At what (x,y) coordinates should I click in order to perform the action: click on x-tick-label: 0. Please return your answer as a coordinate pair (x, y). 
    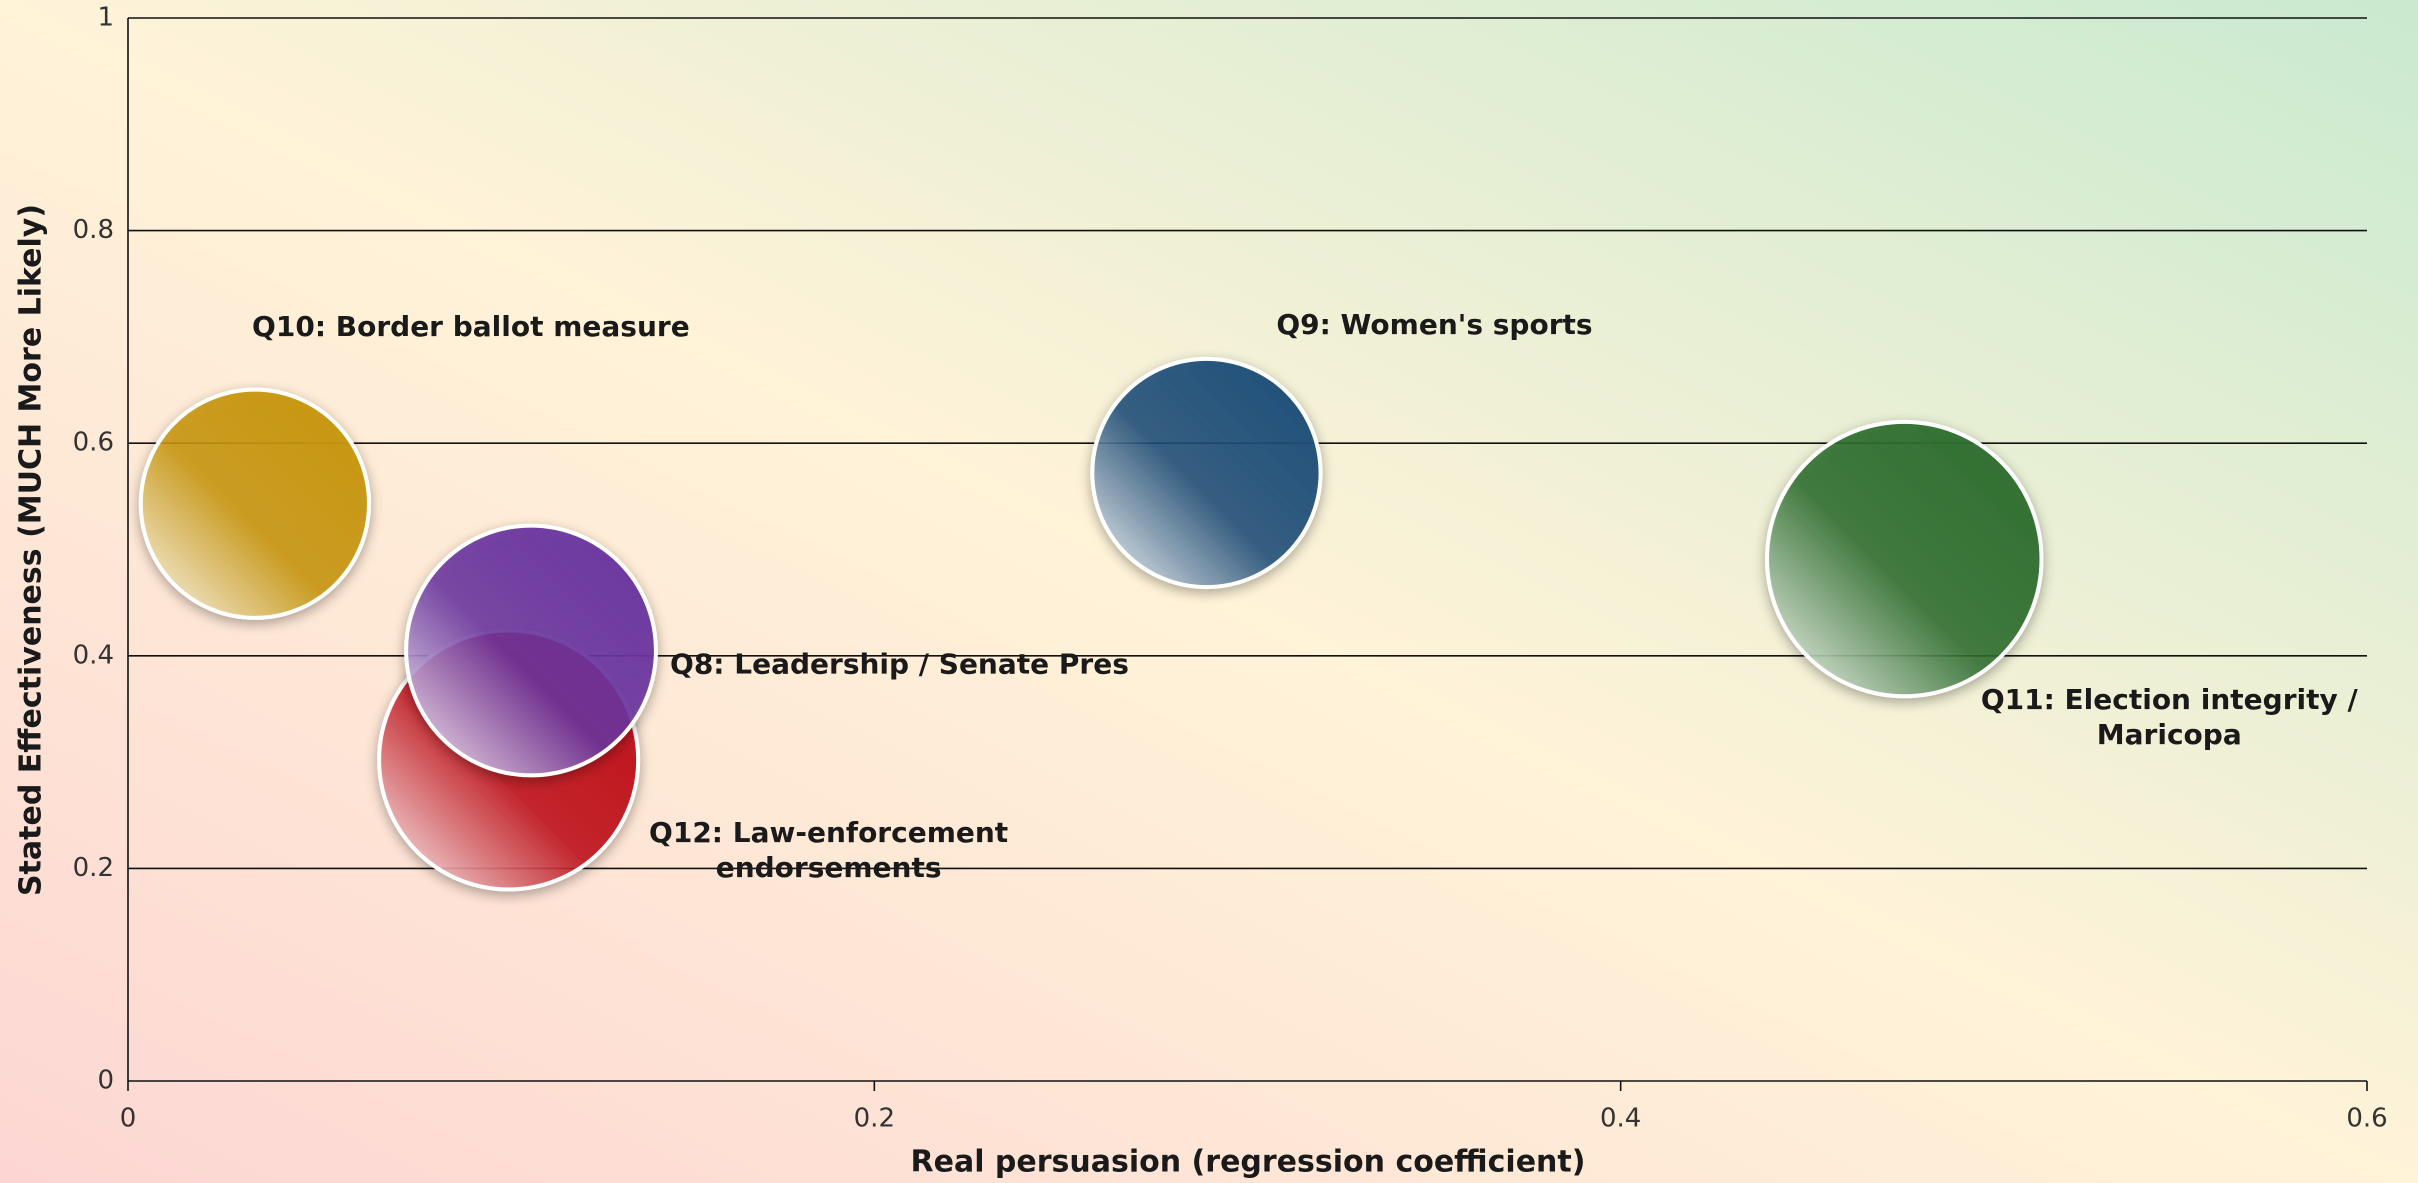
    Looking at the image, I should click on (128, 1119).